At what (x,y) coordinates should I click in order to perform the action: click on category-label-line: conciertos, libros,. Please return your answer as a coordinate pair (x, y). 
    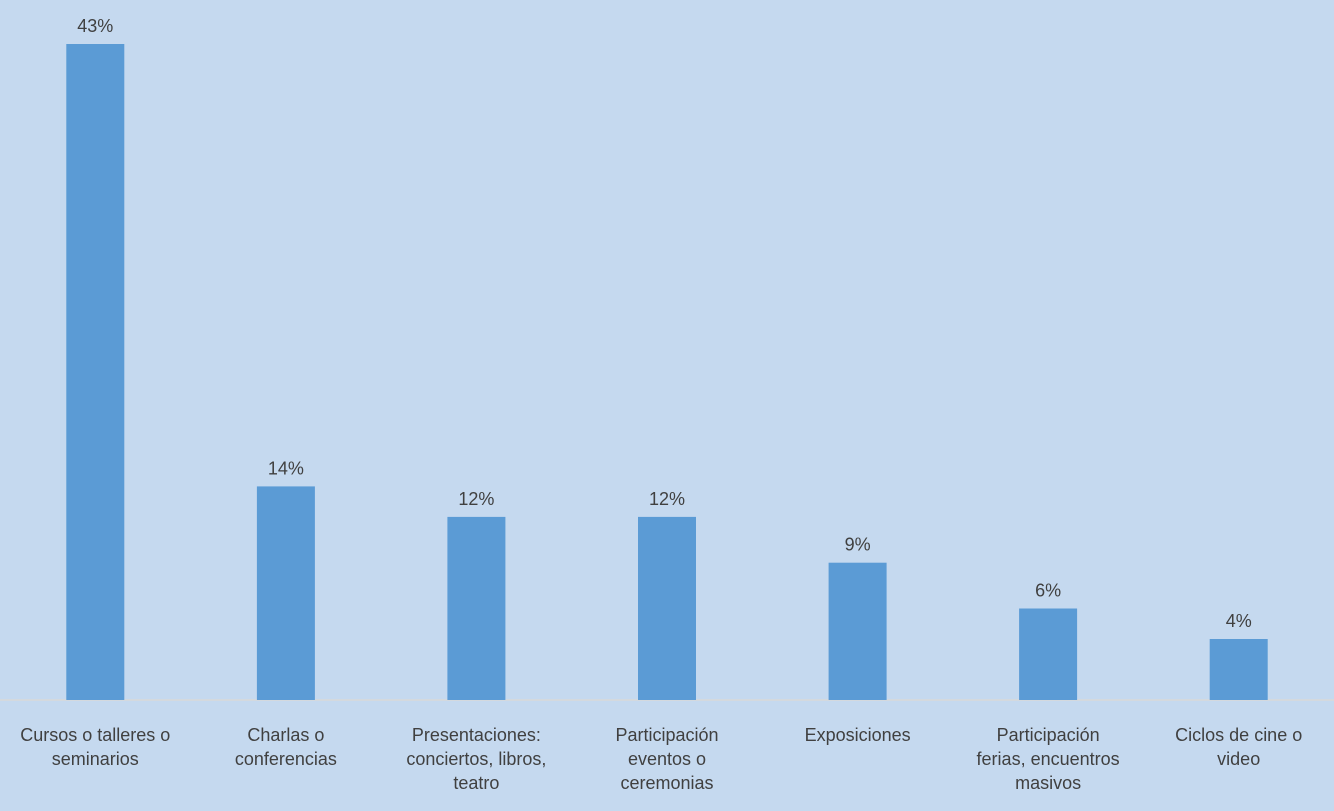
    Looking at the image, I should click on (476, 759).